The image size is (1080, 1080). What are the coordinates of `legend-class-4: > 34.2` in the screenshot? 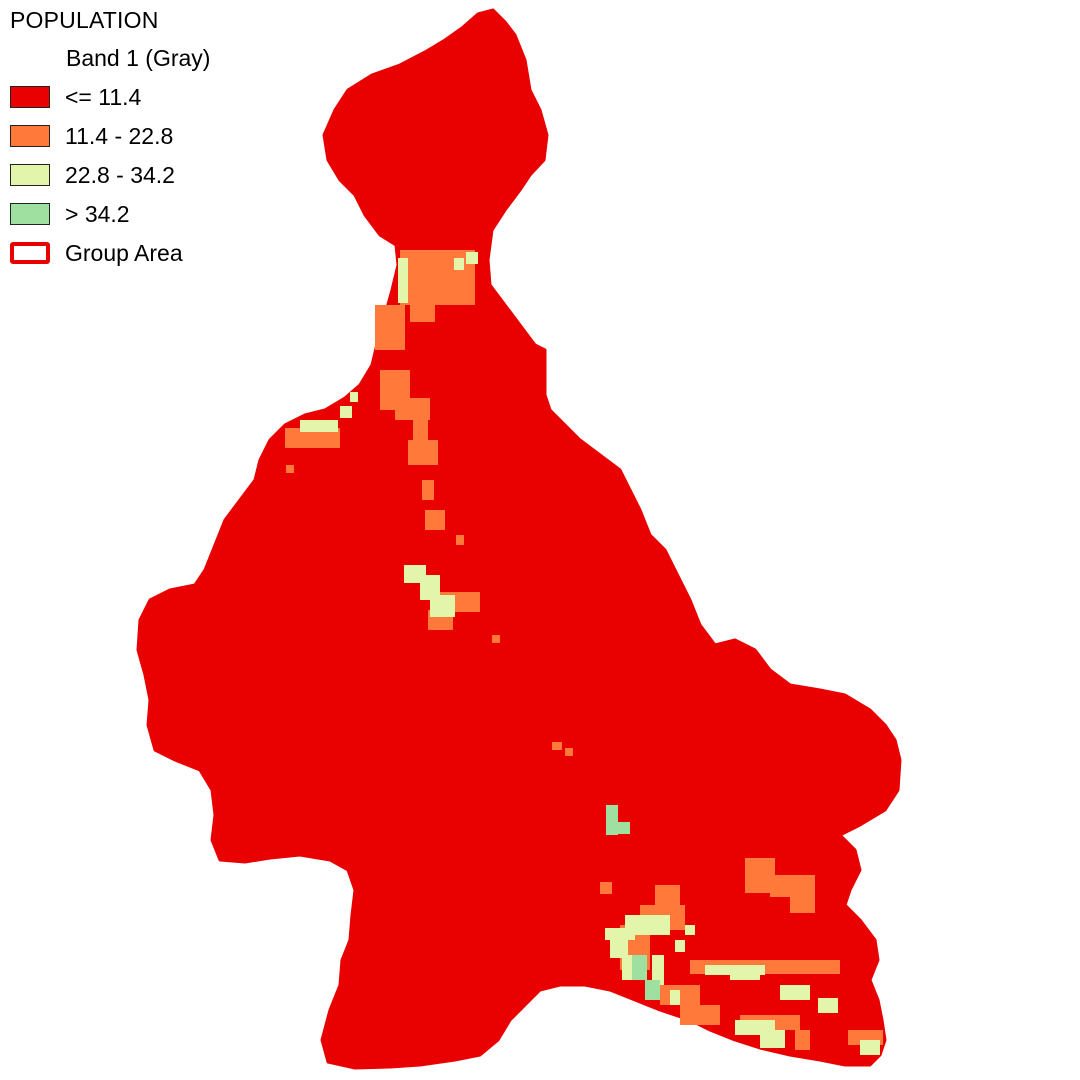 It's located at (110, 214).